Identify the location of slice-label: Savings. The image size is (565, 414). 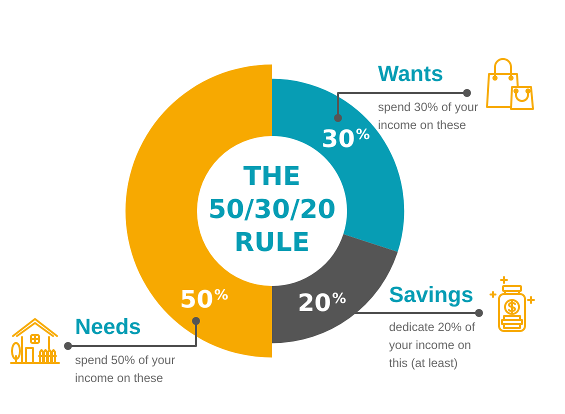
(431, 295).